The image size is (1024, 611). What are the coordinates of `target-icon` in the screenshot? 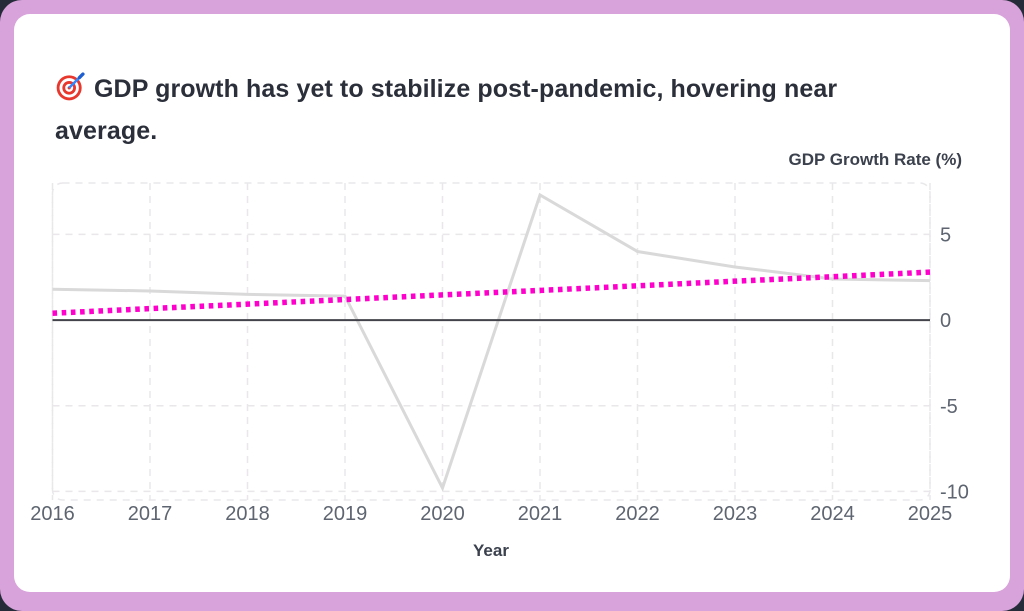 It's located at (70, 92).